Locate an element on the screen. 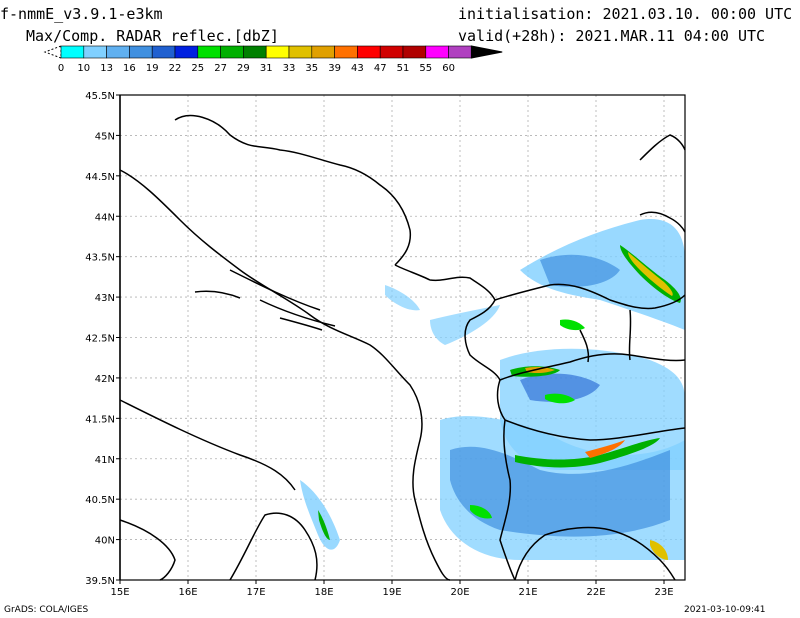 This screenshot has width=800, height=618. colorbar-label: 55 is located at coordinates (425, 68).